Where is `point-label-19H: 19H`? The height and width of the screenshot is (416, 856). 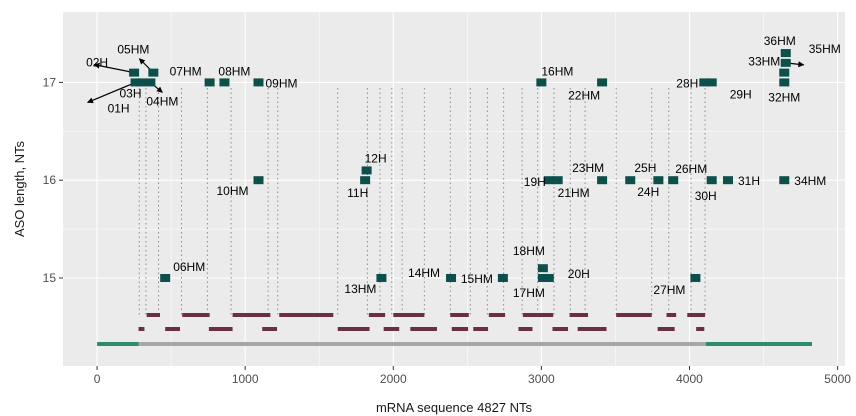
point-label-19H: 19H is located at coordinates (535, 182).